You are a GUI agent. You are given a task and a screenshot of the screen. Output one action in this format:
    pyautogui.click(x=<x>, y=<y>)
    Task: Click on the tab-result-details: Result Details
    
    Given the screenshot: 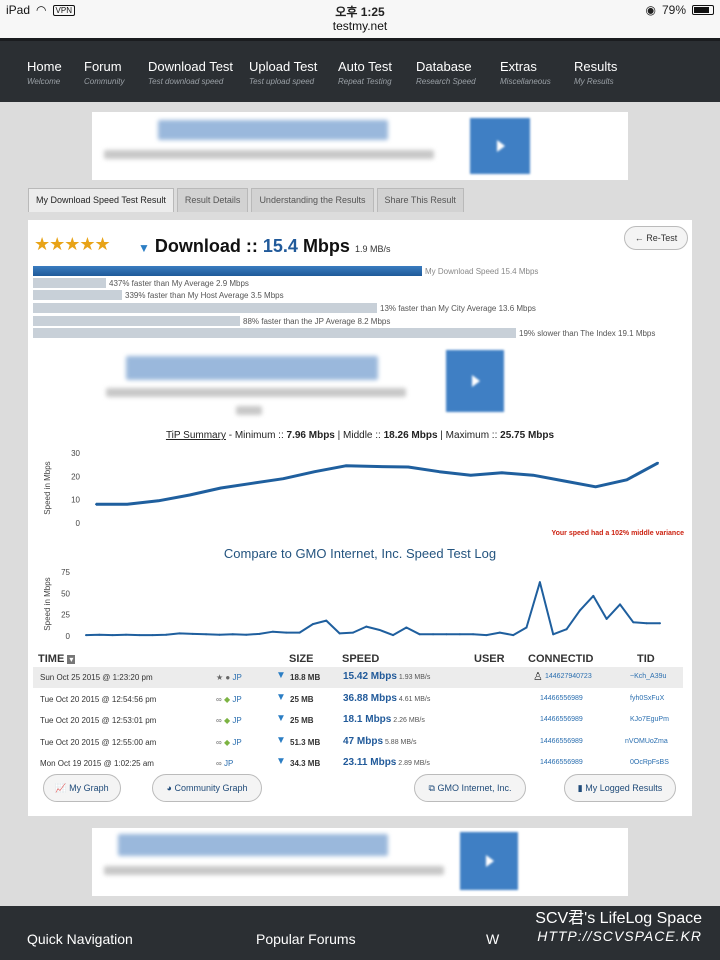 What is the action you would take?
    pyautogui.click(x=212, y=200)
    